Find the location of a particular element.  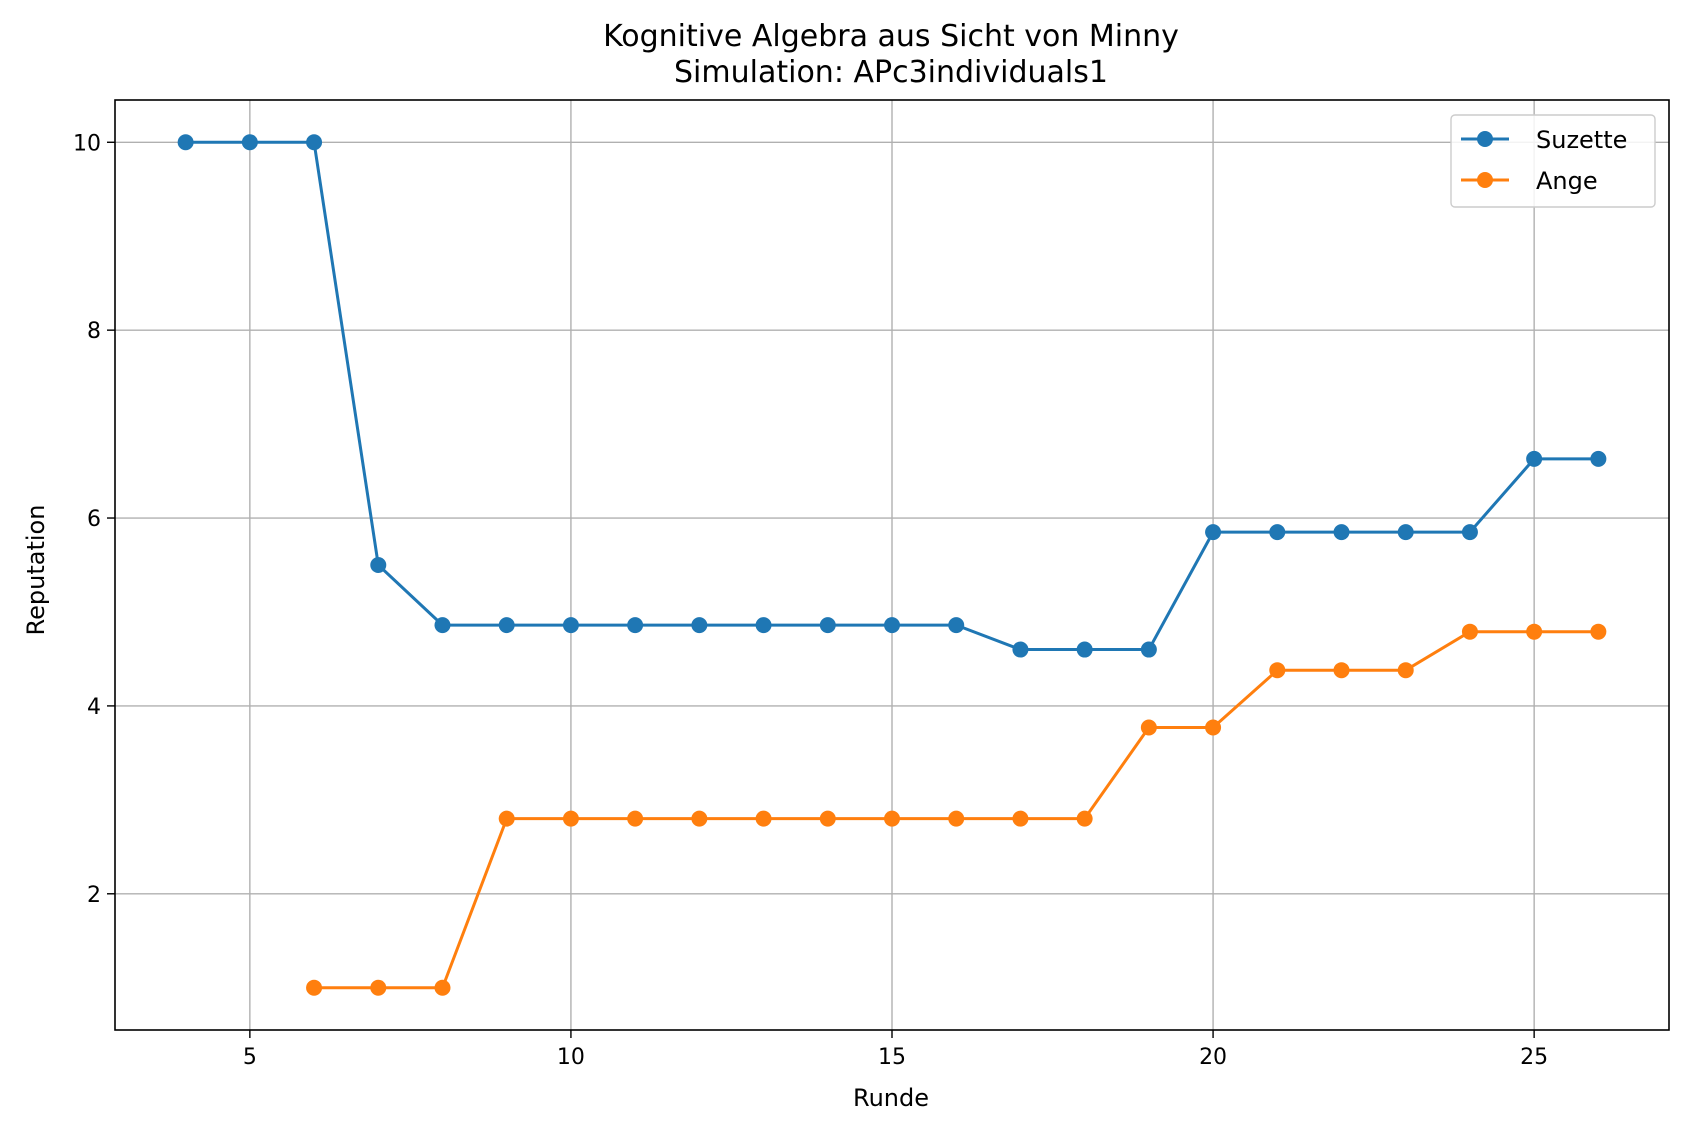

x-tick-label: 15 is located at coordinates (892, 1057).